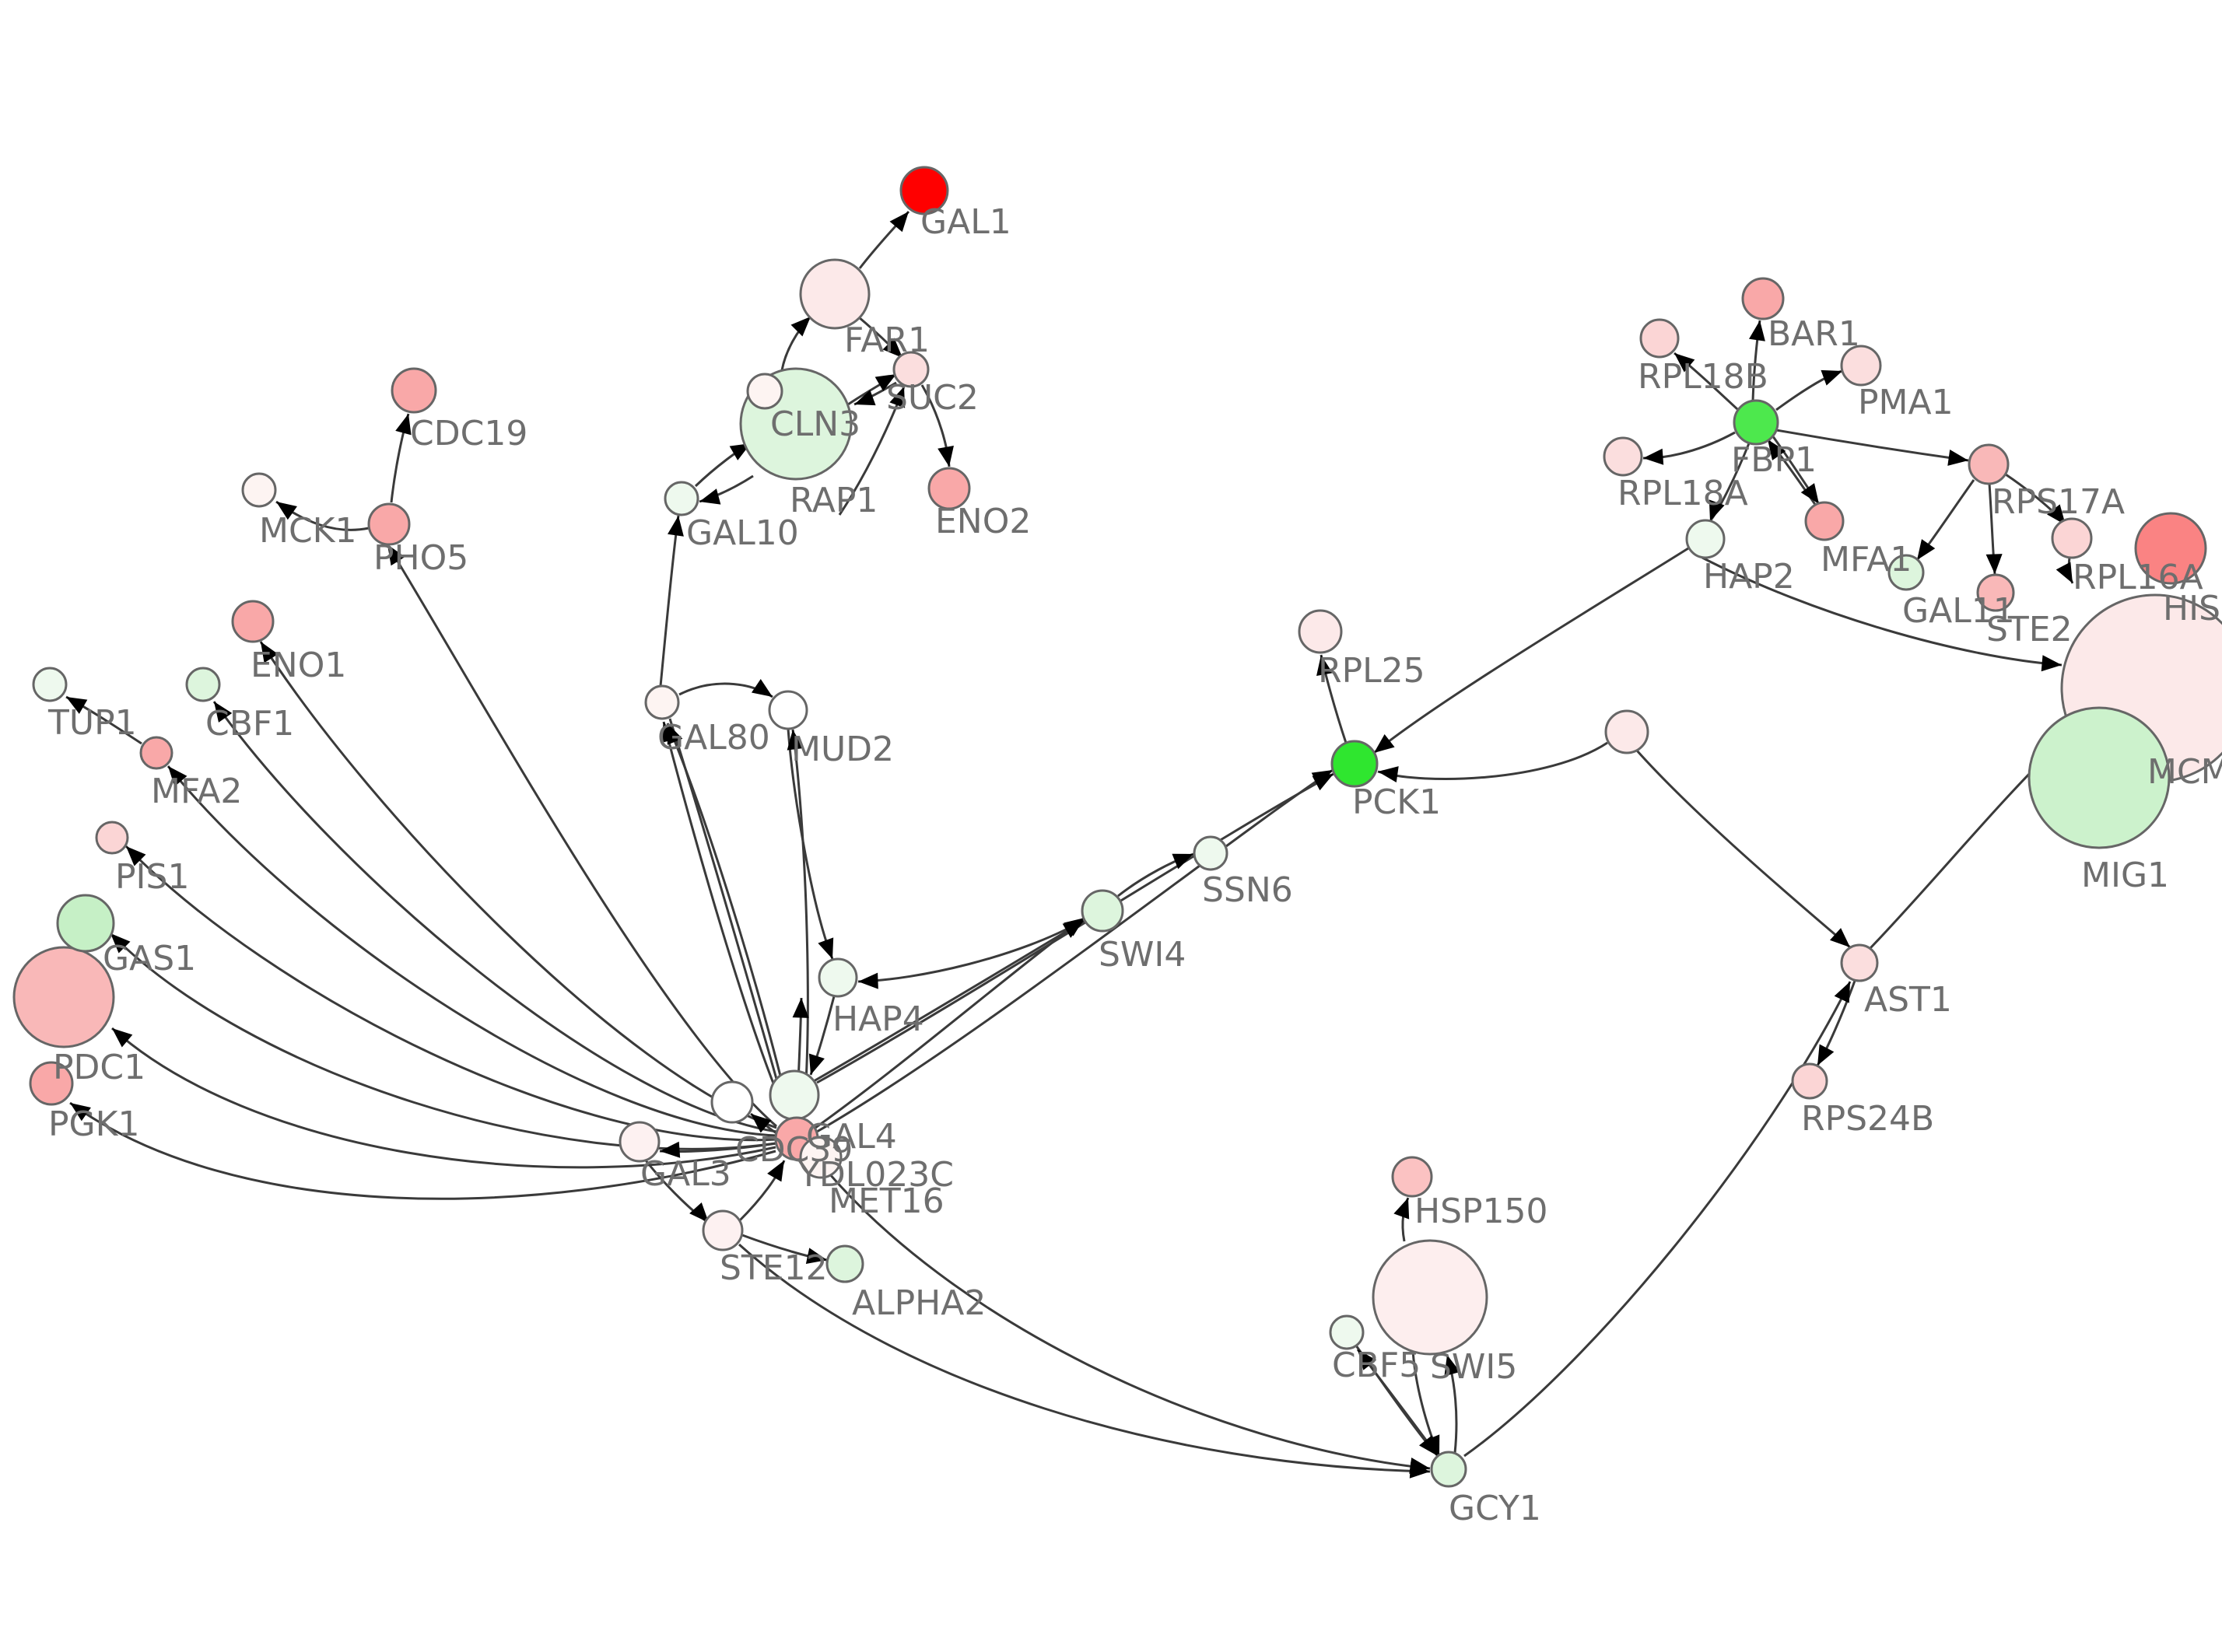 This screenshot has height=1652, width=2222. Describe the element at coordinates (1832, 378) in the screenshot. I see `arrowhead-FBP1-to-PMA1` at that location.